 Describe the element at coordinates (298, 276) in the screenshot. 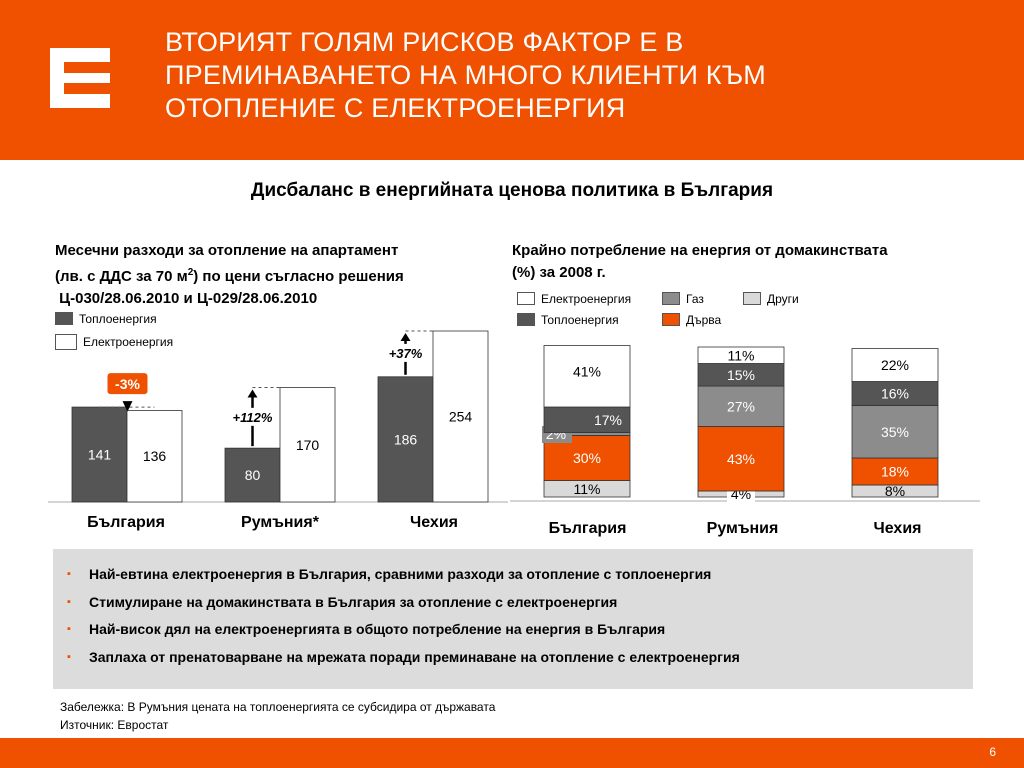

I see `left-chart-title-part: ) по цени съгласно решения` at that location.